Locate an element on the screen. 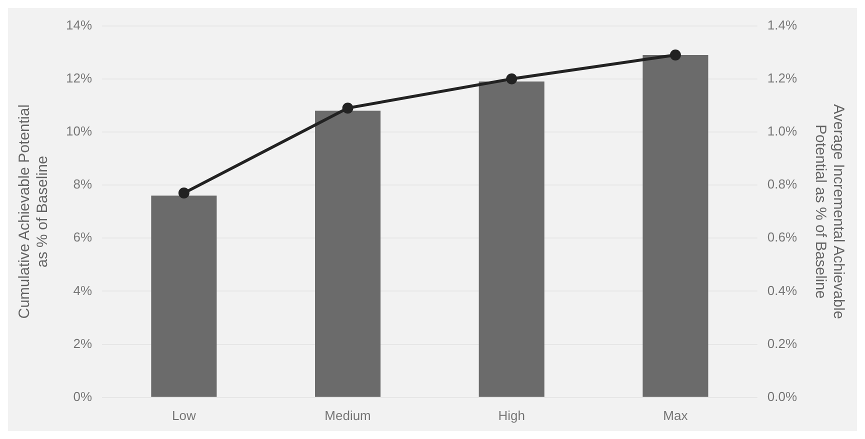  x-tick-label: High is located at coordinates (511, 415).